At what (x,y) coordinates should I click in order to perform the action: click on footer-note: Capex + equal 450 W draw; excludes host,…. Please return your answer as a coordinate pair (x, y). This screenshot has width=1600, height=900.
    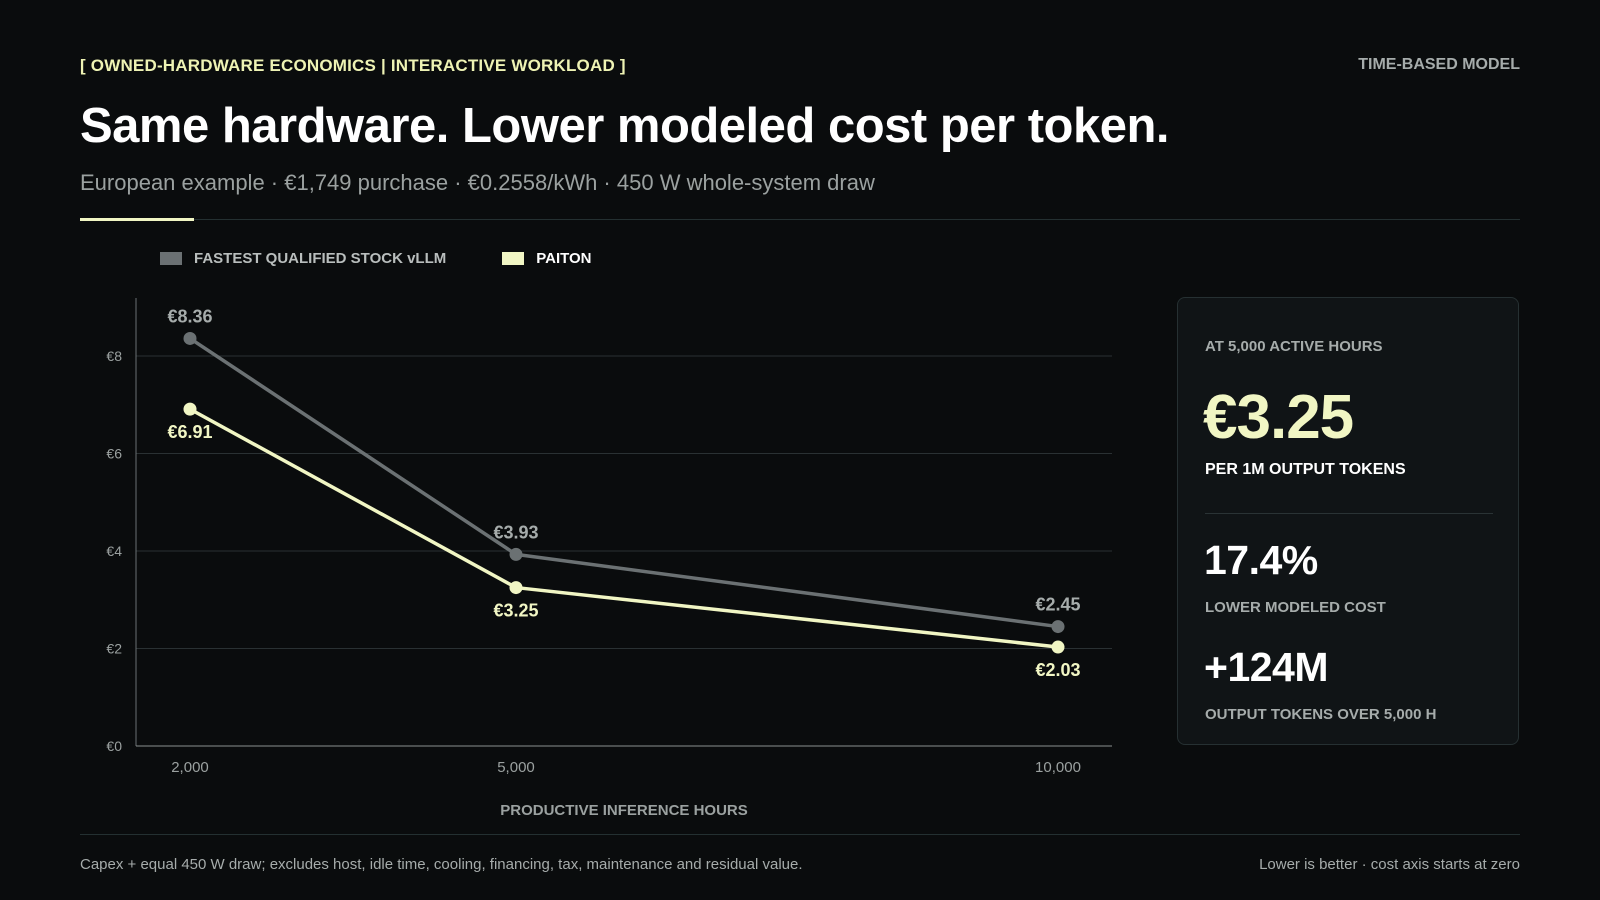
    Looking at the image, I should click on (441, 864).